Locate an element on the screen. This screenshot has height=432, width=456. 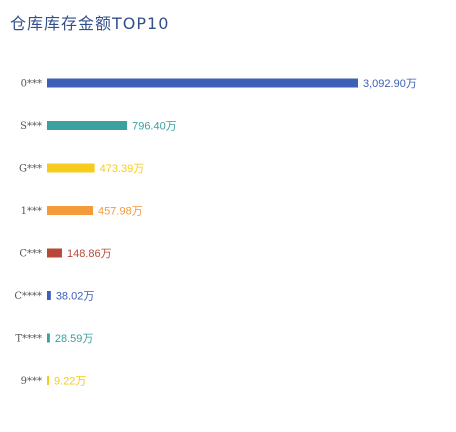
category-label: T**** is located at coordinates (28, 339).